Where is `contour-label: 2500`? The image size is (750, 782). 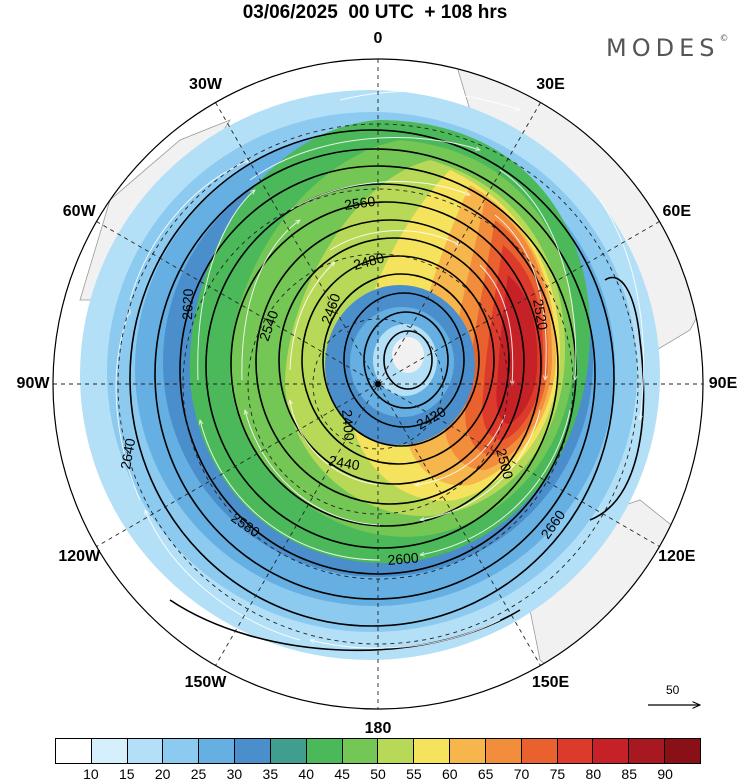
contour-label: 2500 is located at coordinates (505, 464).